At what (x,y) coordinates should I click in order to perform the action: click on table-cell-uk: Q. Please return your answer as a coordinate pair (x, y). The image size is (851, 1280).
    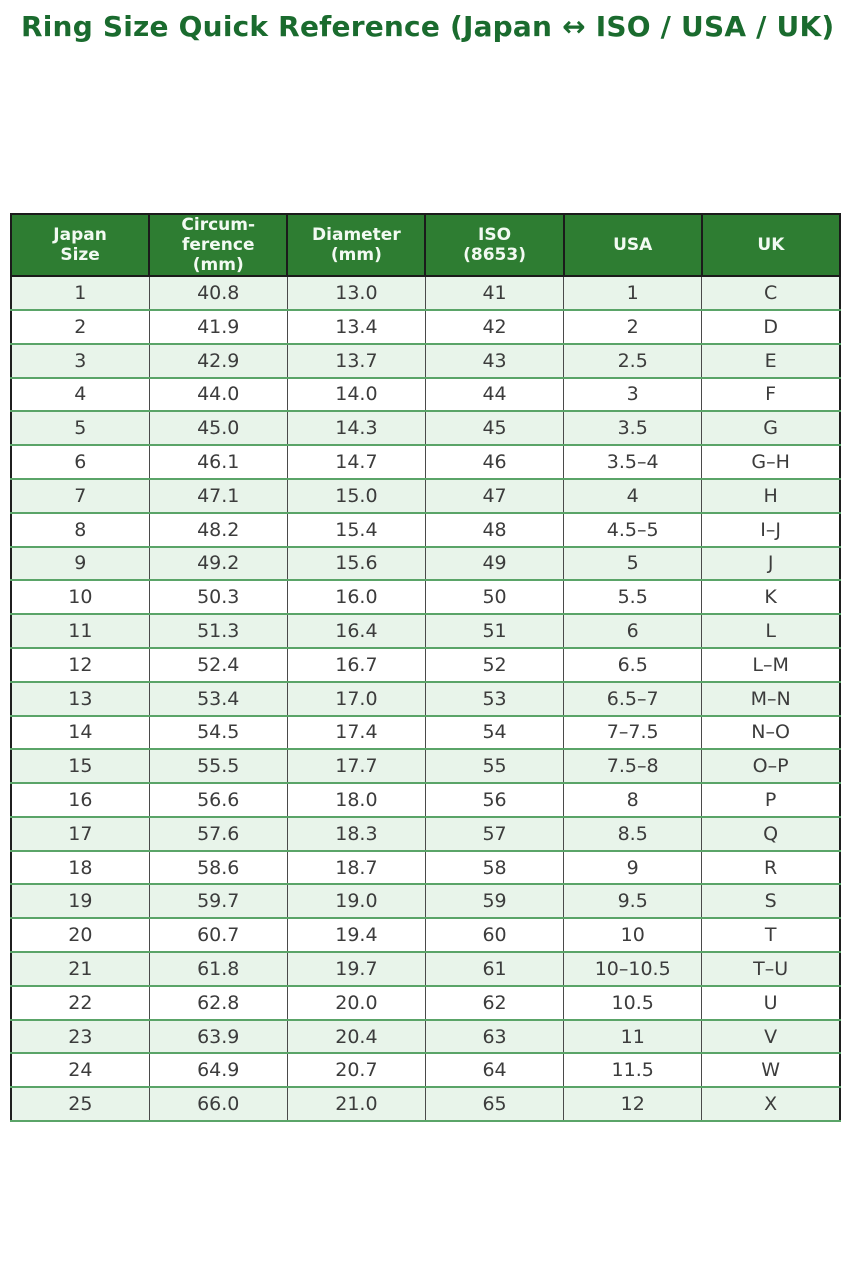
    Looking at the image, I should click on (771, 833).